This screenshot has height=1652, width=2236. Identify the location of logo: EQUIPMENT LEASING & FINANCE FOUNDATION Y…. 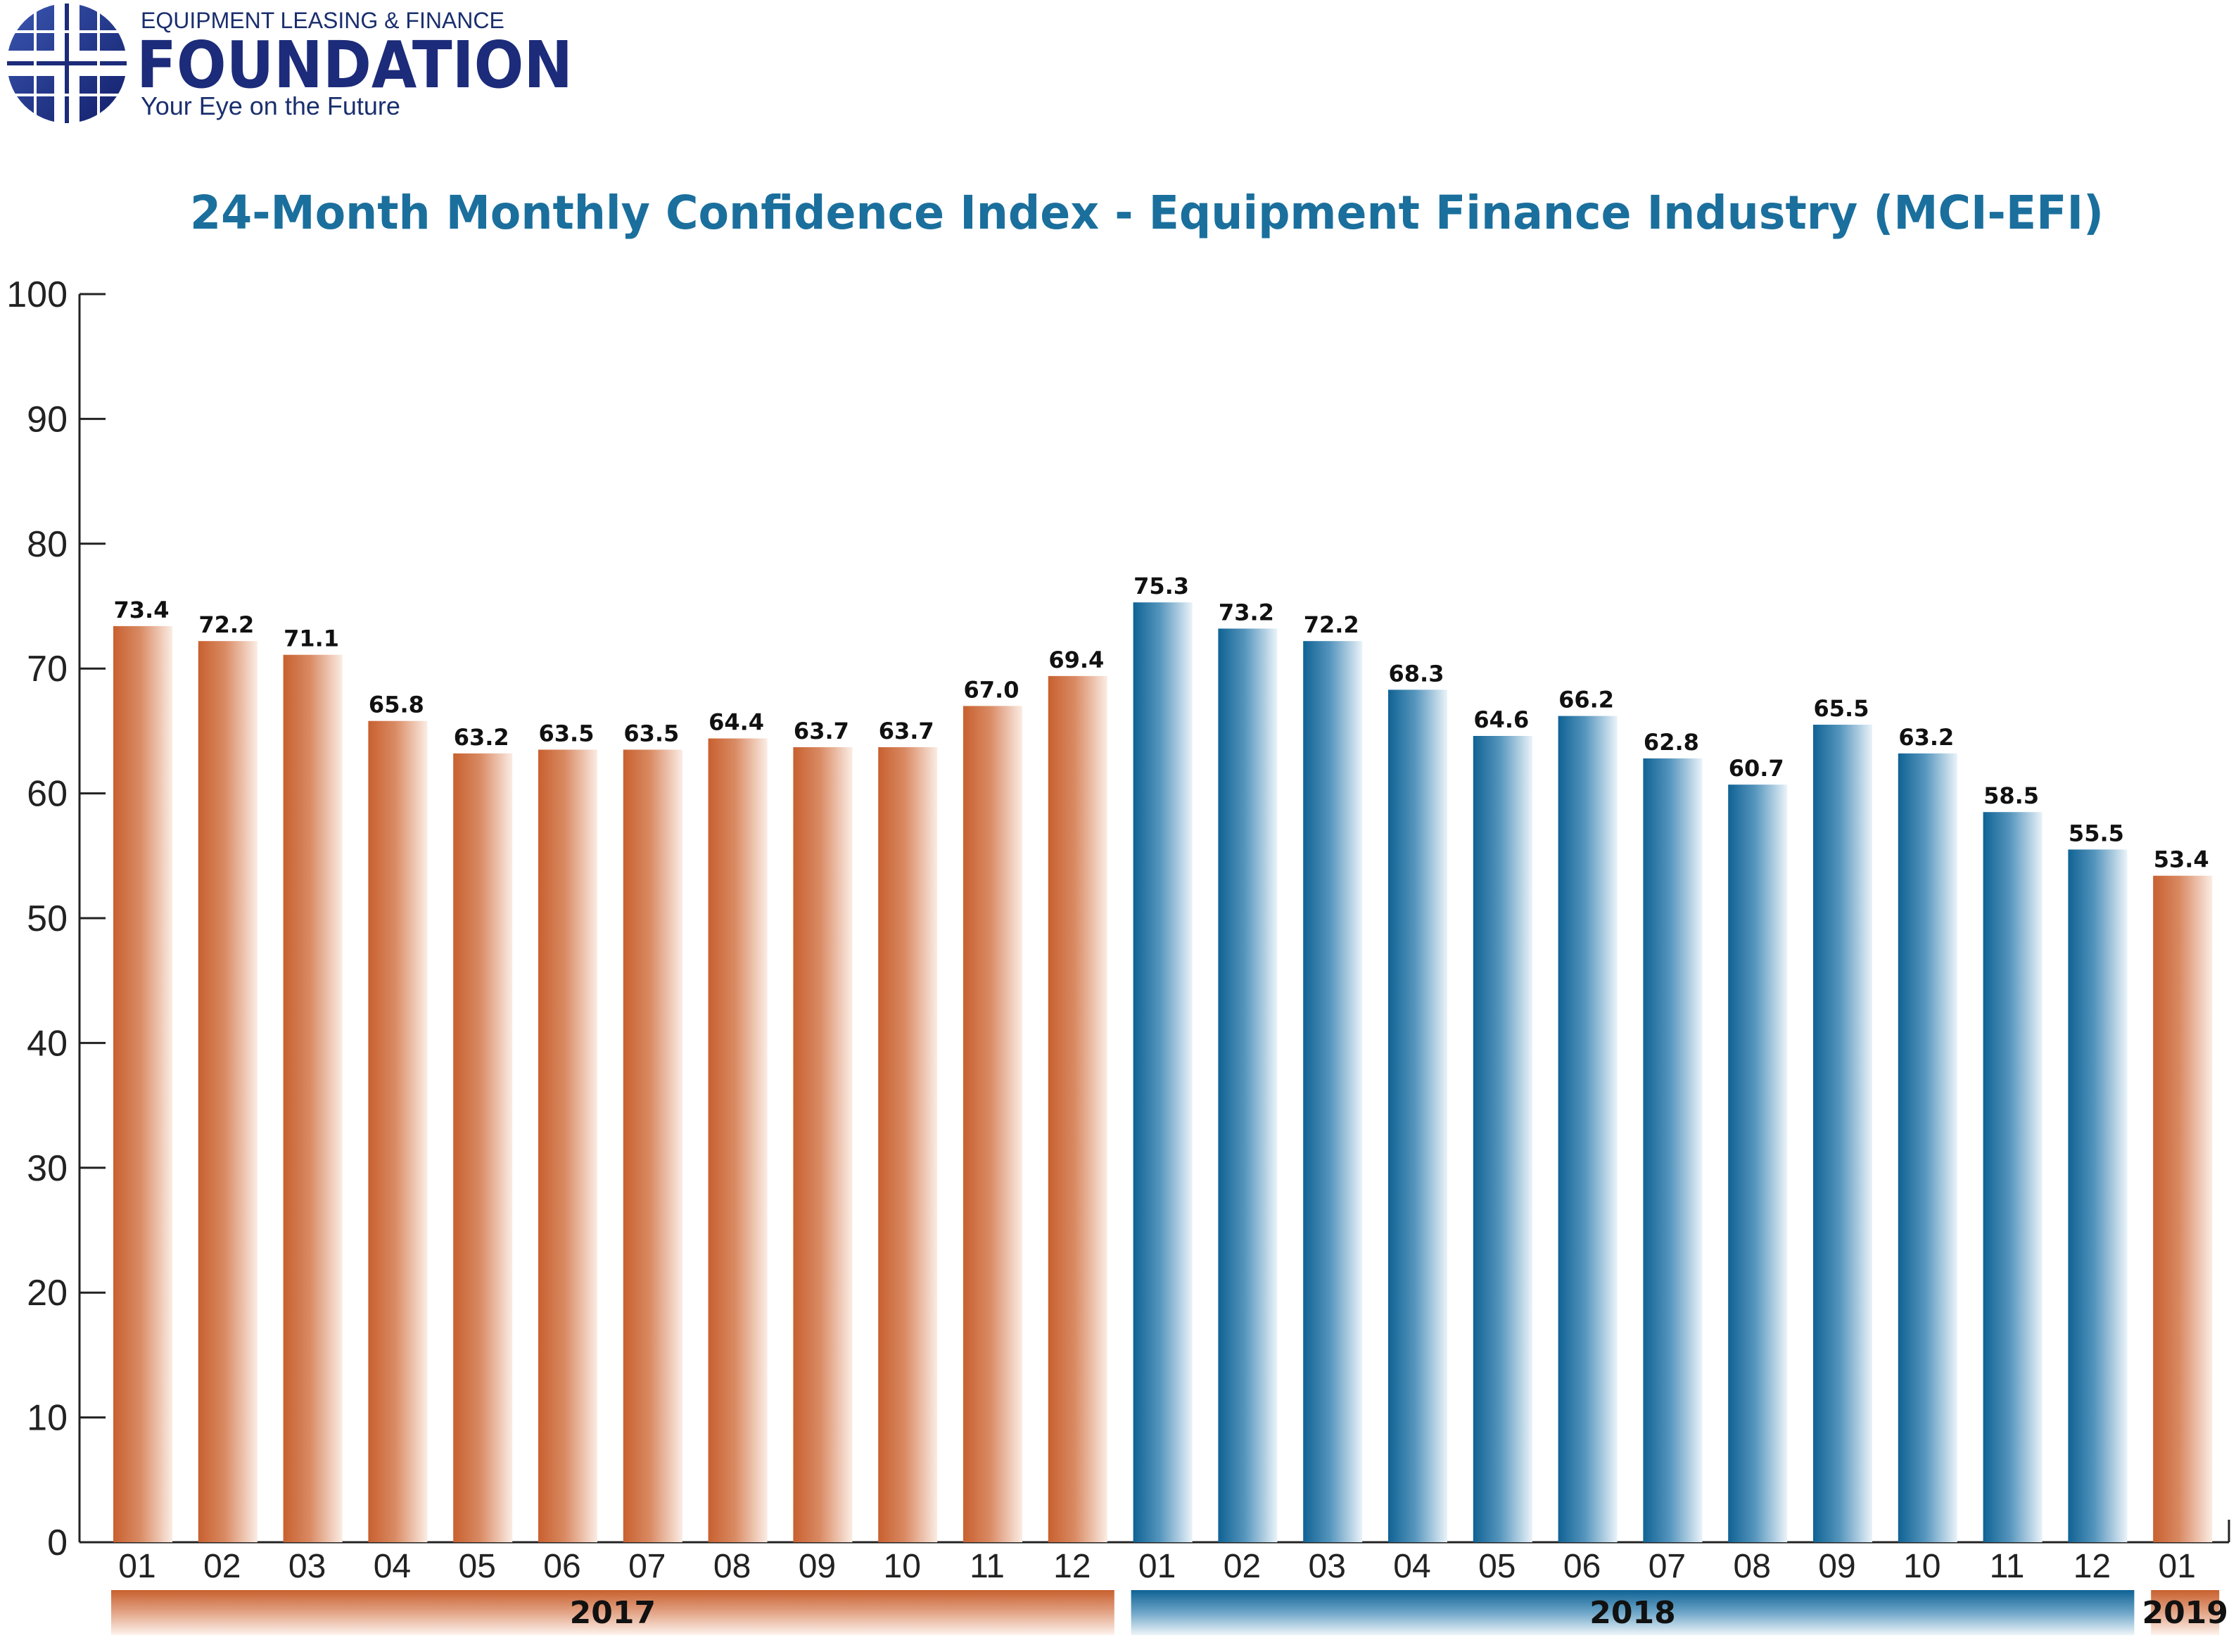
(290, 63).